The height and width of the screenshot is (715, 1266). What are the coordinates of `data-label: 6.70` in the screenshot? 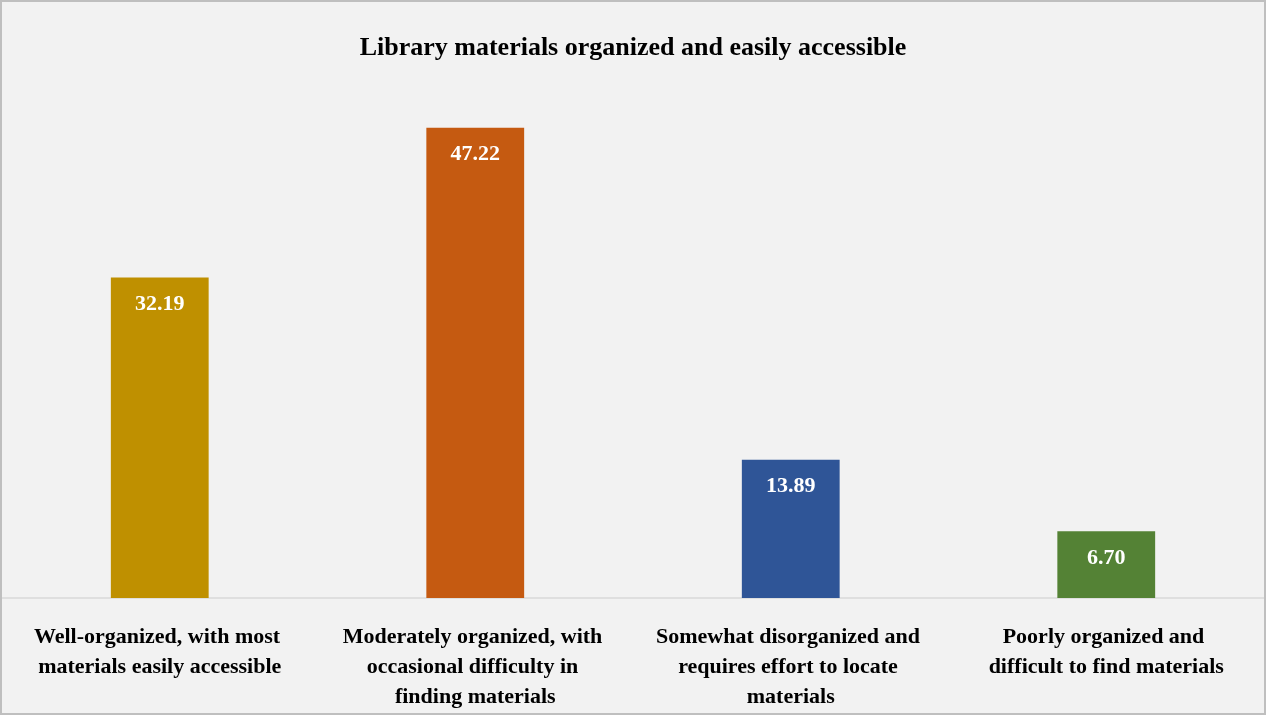 It's located at (1106, 556).